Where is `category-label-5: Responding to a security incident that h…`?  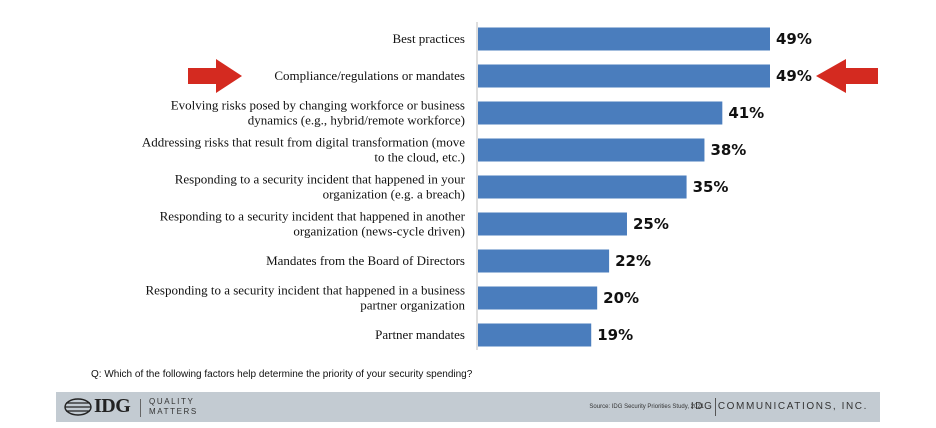
category-label-5: Responding to a security incident that h… is located at coordinates (313, 224).